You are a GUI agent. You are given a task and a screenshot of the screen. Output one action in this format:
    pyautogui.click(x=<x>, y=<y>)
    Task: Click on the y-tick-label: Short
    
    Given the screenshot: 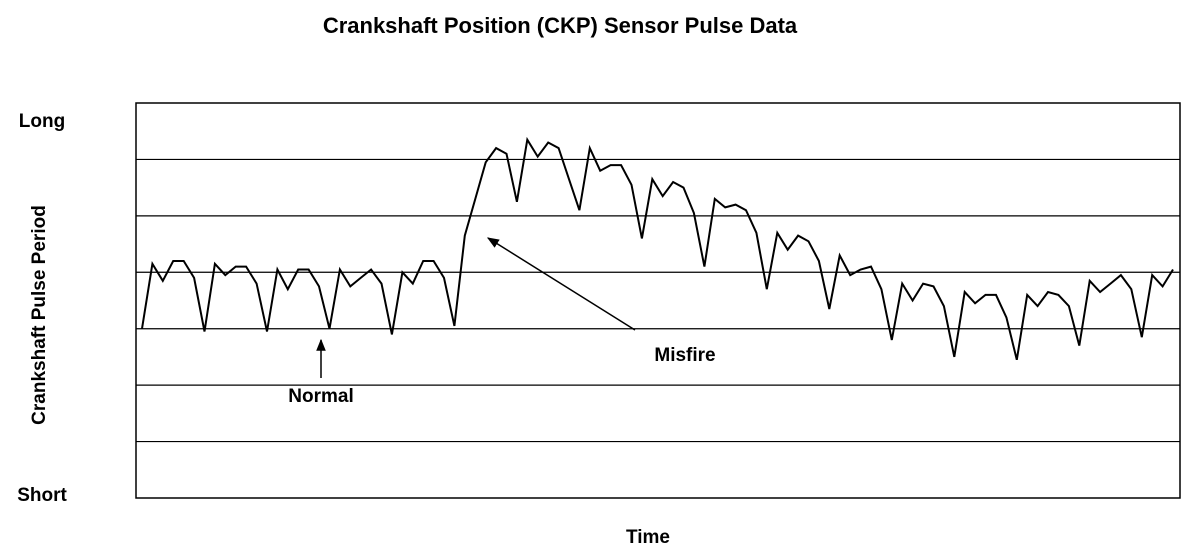 What is the action you would take?
    pyautogui.click(x=42, y=495)
    